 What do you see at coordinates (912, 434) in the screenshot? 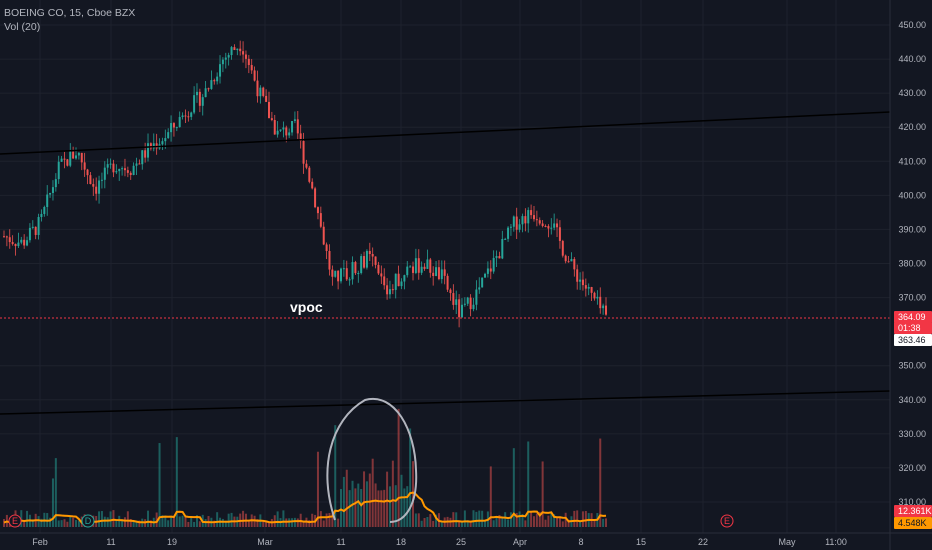
I see `price-tick-label: 330.00` at bounding box center [912, 434].